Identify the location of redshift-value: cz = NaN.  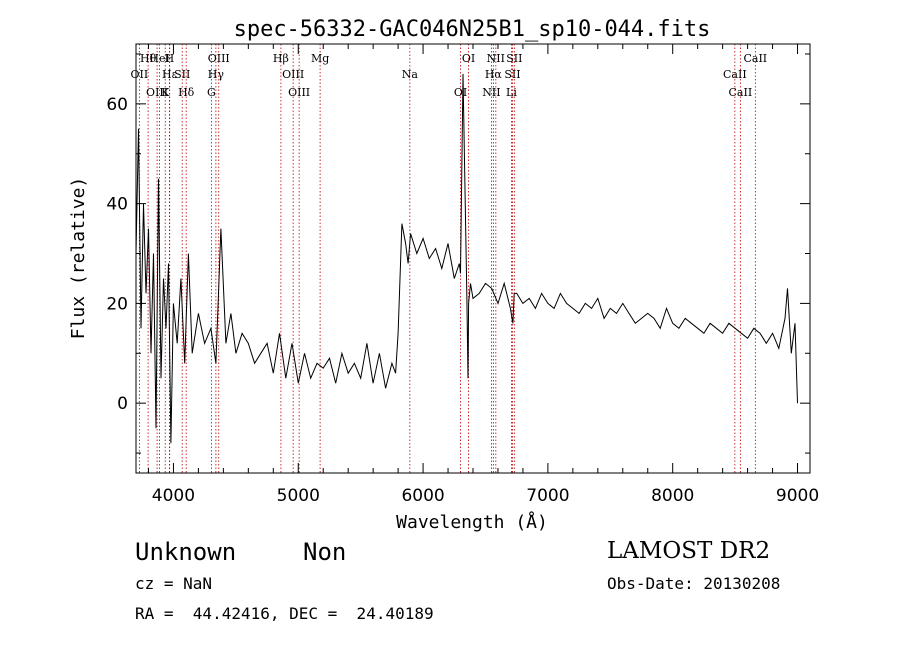
(174, 583).